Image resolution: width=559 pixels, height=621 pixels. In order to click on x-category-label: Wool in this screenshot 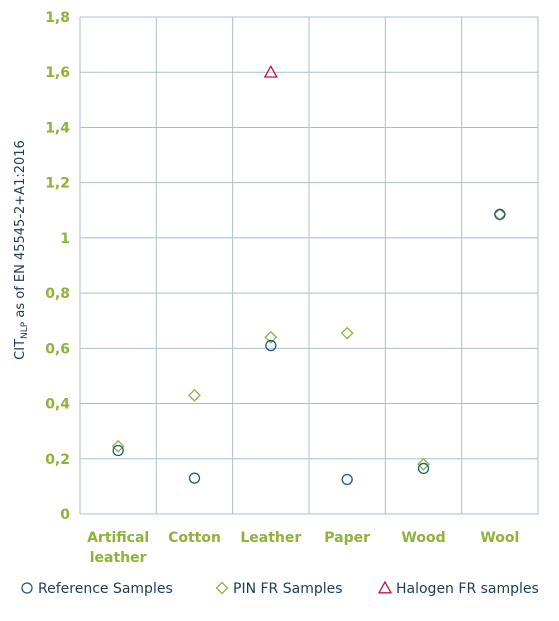, I will do `click(499, 538)`.